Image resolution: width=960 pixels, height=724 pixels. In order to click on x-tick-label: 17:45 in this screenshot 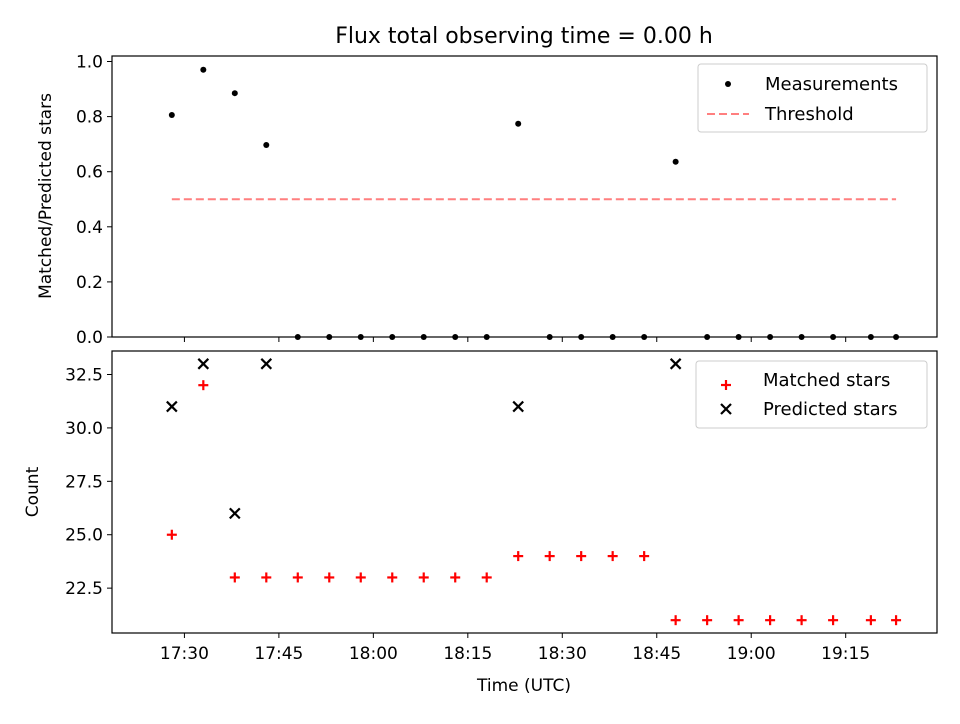, I will do `click(278, 654)`.